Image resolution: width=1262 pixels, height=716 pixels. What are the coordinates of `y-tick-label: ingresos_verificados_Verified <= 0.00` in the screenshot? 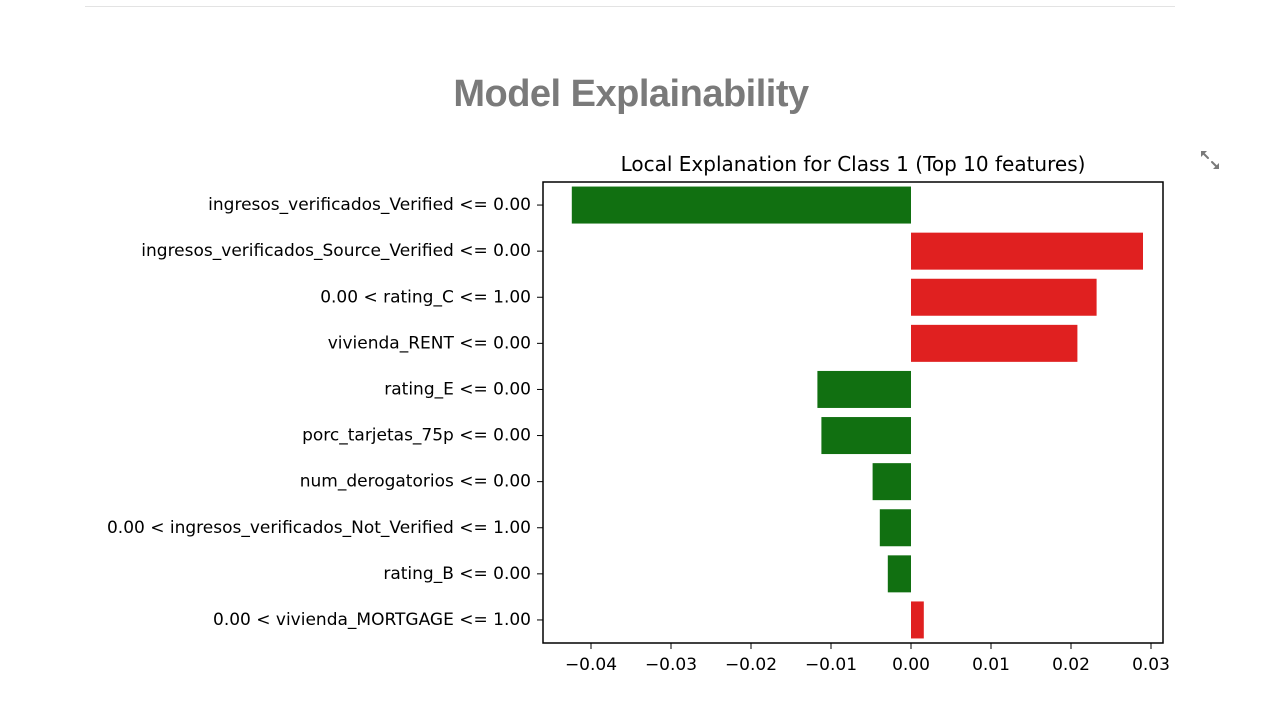 It's located at (369, 205).